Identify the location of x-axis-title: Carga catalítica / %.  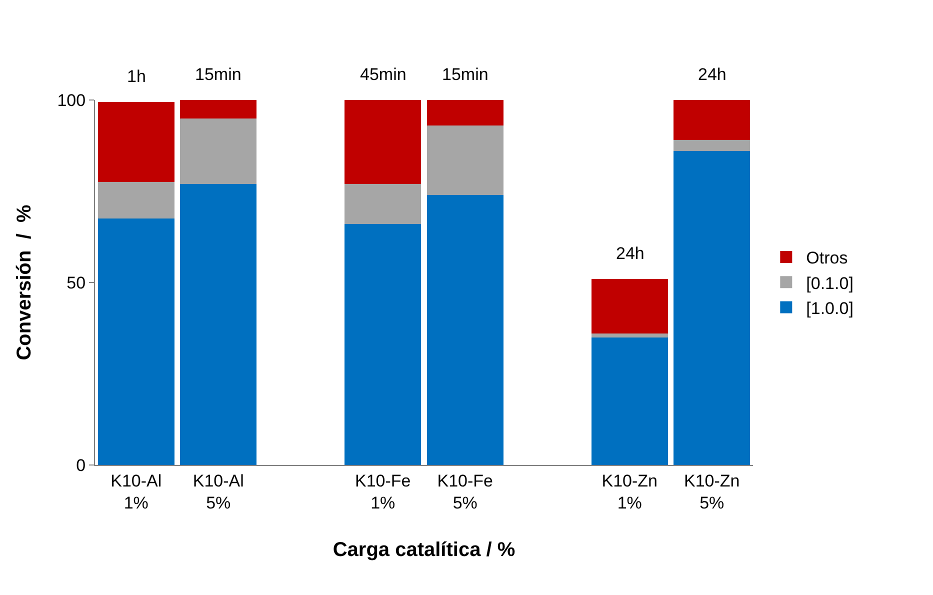
(424, 550).